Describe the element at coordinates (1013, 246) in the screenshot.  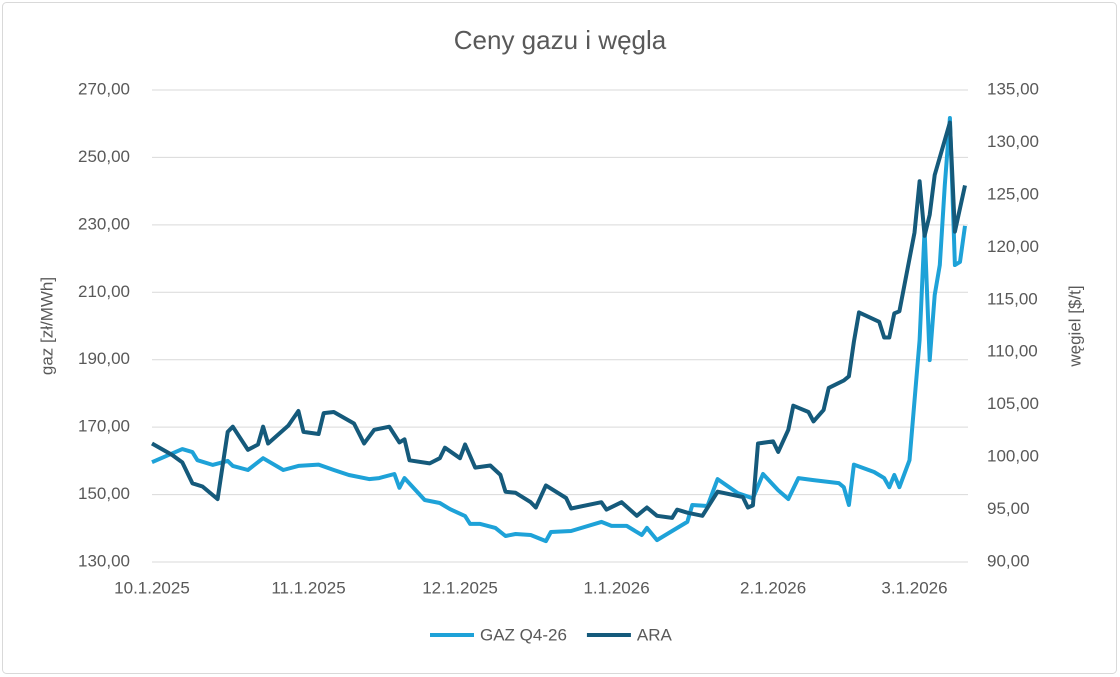
I see `y2-tick-label: 120,00` at that location.